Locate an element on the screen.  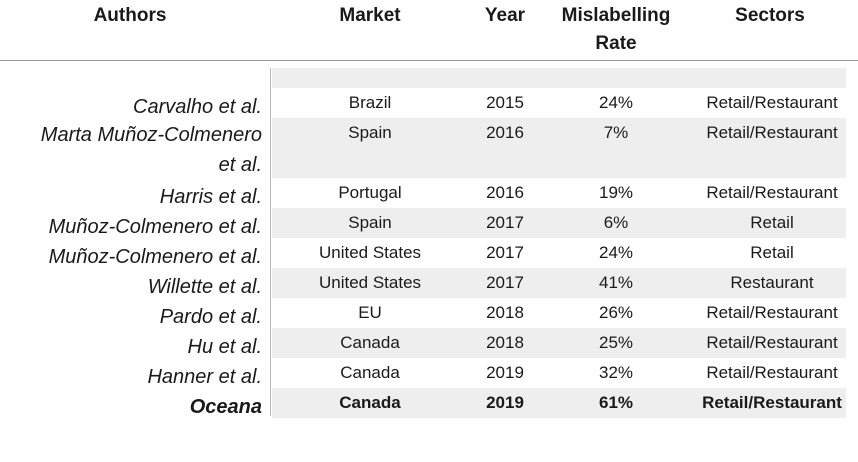
cell-rate: 19% is located at coordinates (616, 192).